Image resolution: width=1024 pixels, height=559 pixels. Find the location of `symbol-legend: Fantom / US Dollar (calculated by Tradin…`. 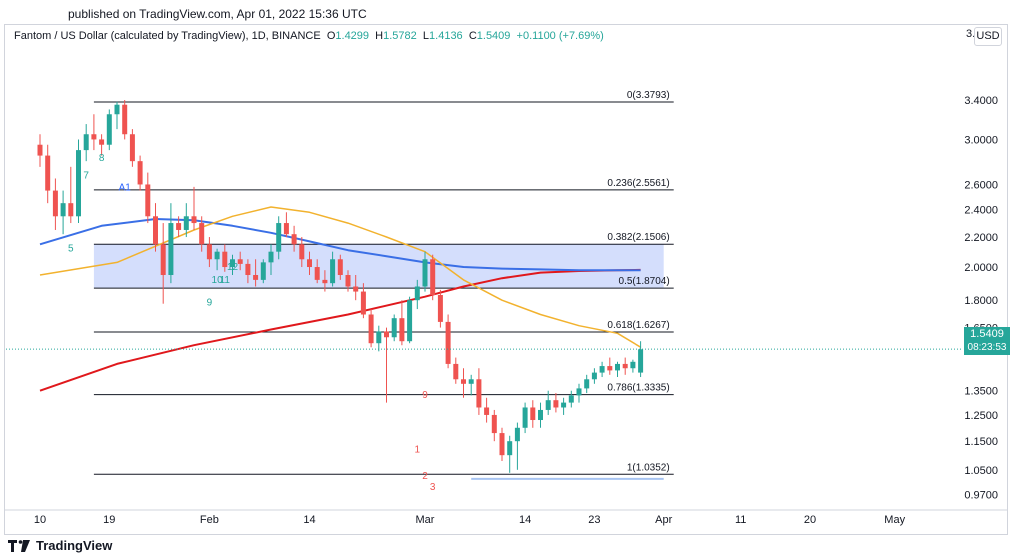

symbol-legend: Fantom / US Dollar (calculated by Tradin… is located at coordinates (309, 36).